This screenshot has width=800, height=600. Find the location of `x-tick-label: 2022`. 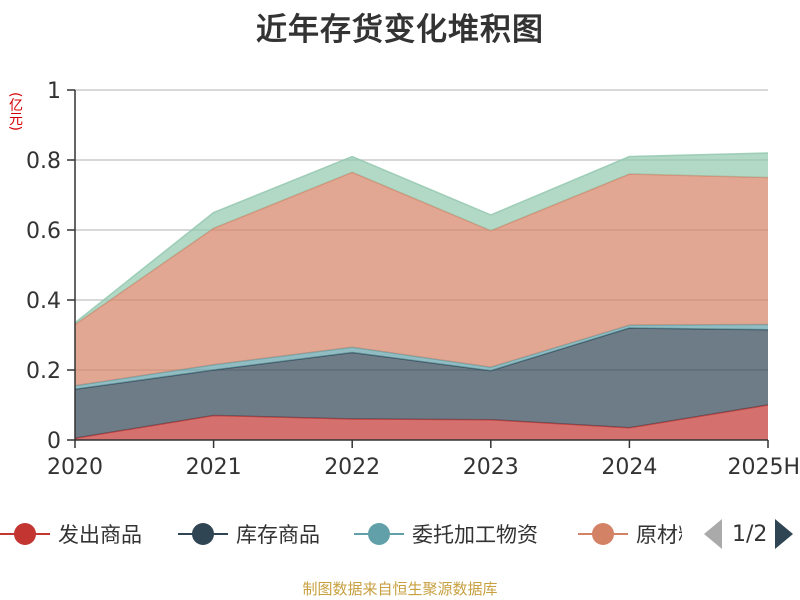

x-tick-label: 2022 is located at coordinates (352, 467).